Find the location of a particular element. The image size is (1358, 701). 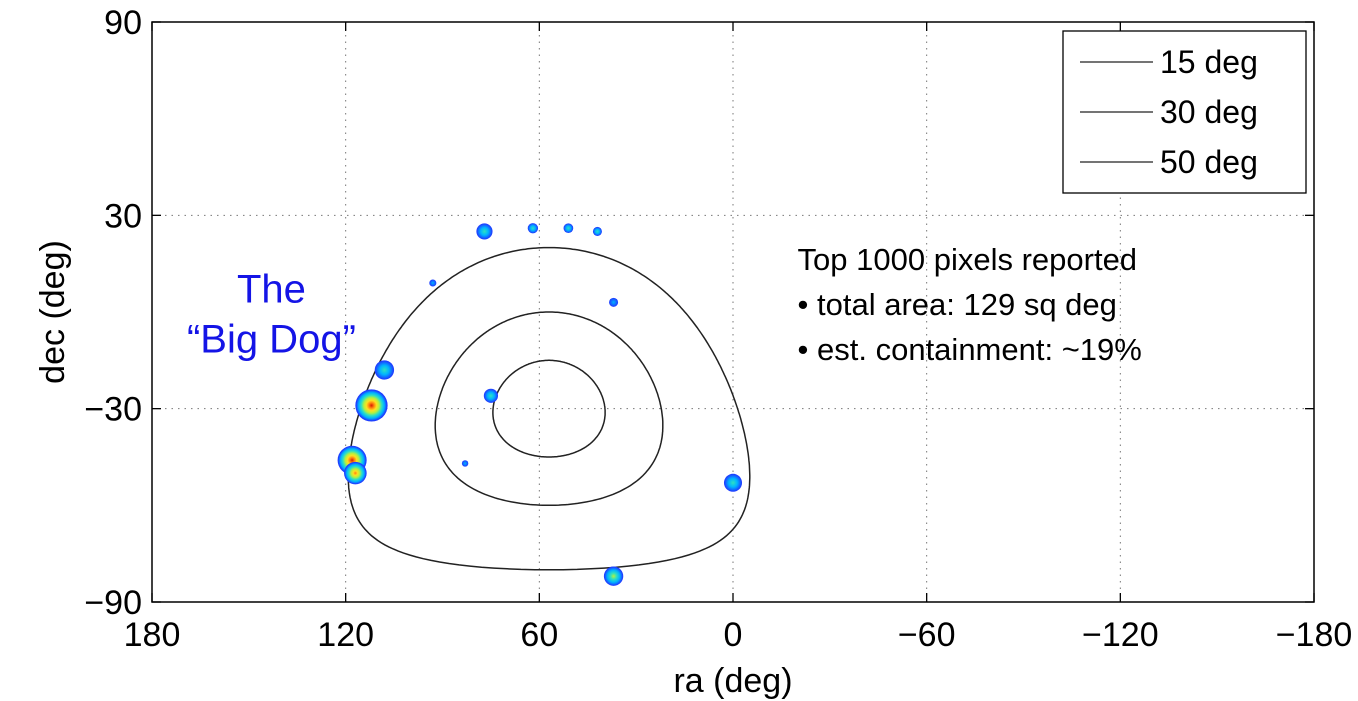

y-axis-label: dec (deg) is located at coordinates (53, 312).